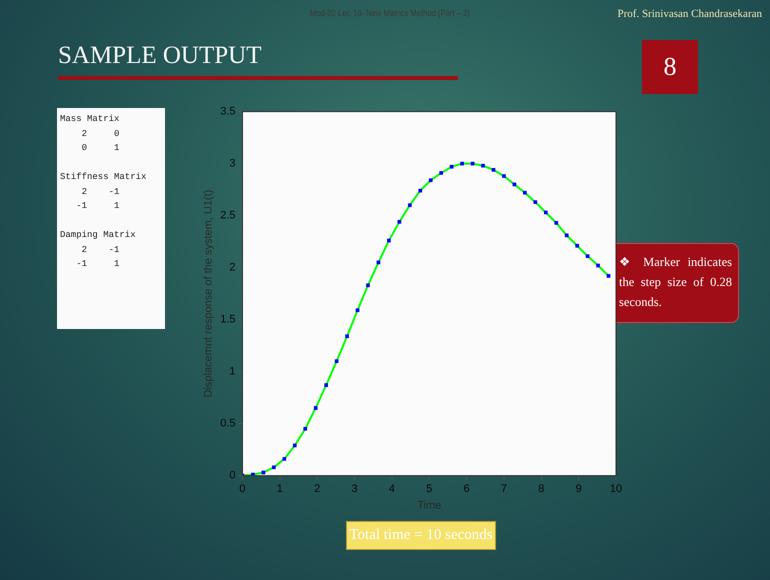 The image size is (770, 580). I want to click on y-tick-label: 1, so click(232, 372).